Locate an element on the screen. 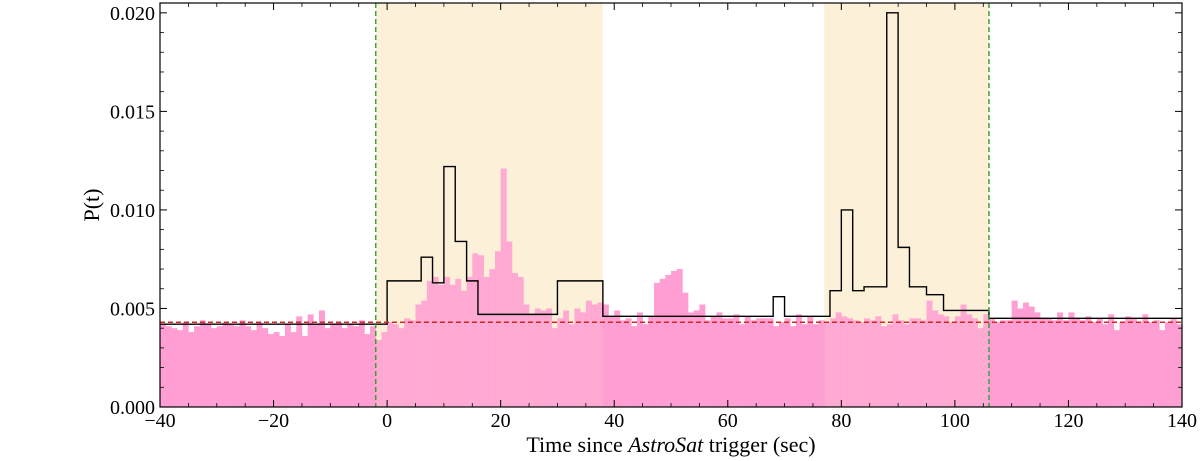 This screenshot has height=461, width=1200. x-tick-label: 140 is located at coordinates (1182, 421).